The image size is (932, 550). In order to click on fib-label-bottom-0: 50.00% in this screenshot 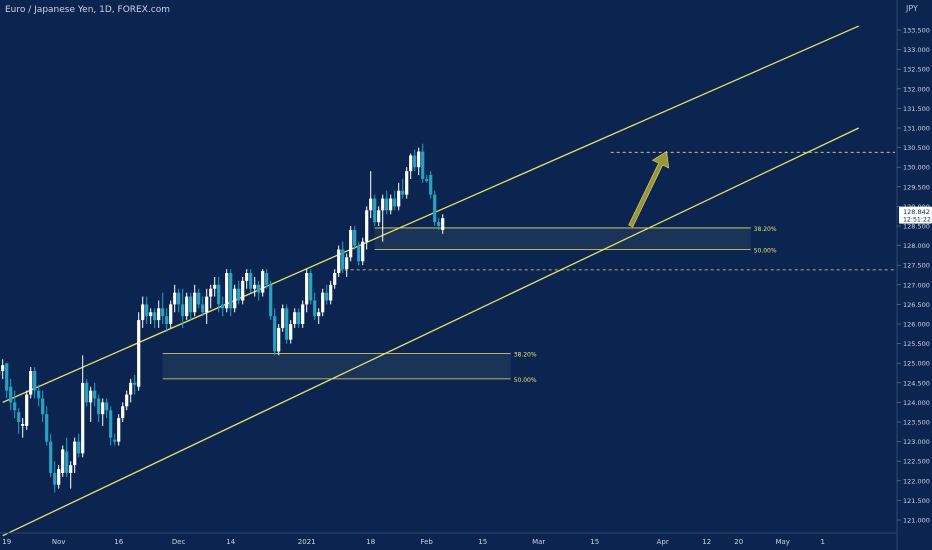, I will do `click(525, 380)`.